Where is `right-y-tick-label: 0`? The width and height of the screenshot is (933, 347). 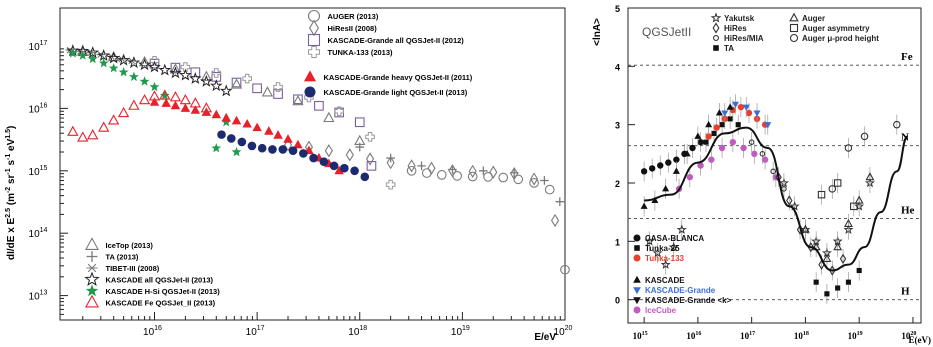 right-y-tick-label: 0 is located at coordinates (617, 301).